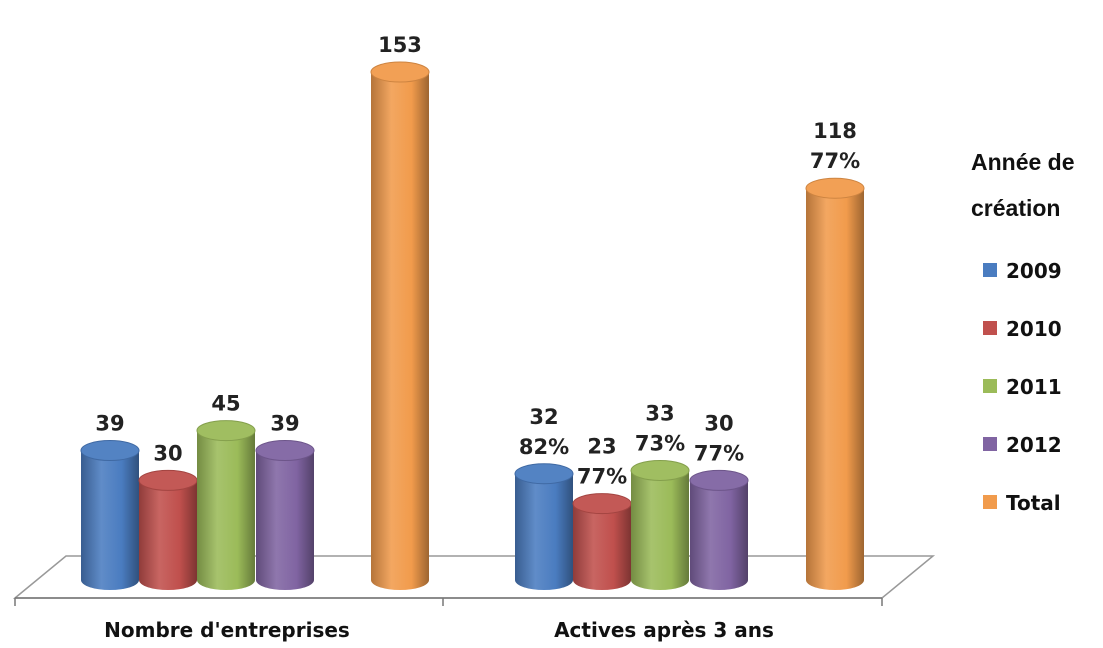 Image resolution: width=1103 pixels, height=648 pixels. I want to click on data-label: 82%, so click(544, 447).